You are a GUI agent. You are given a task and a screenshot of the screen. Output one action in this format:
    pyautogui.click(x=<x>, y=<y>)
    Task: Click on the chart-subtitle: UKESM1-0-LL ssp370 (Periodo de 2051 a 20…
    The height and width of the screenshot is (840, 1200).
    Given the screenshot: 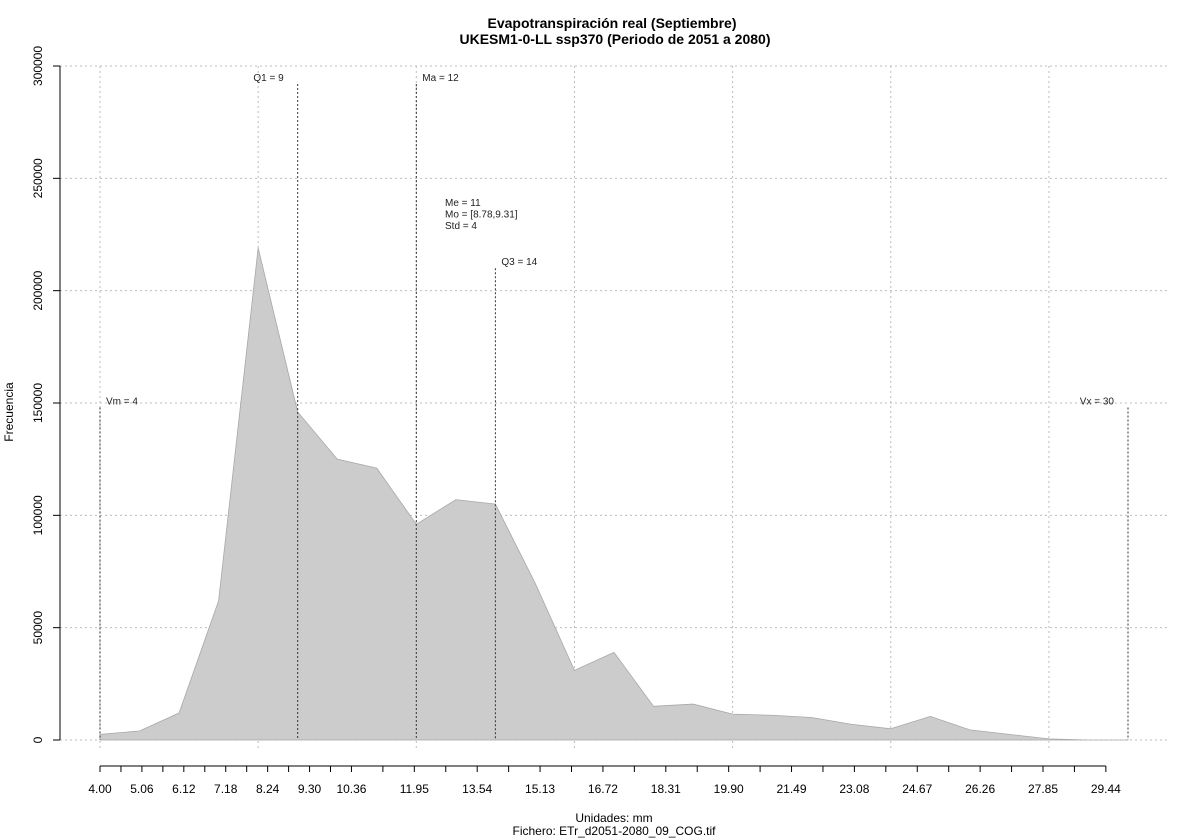 What is the action you would take?
    pyautogui.click(x=615, y=39)
    